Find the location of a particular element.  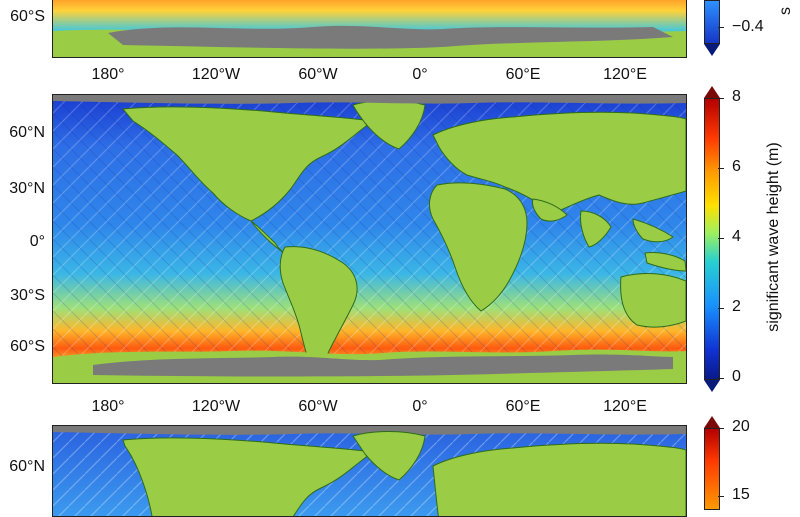

top-lon-label: 180° is located at coordinates (108, 74).